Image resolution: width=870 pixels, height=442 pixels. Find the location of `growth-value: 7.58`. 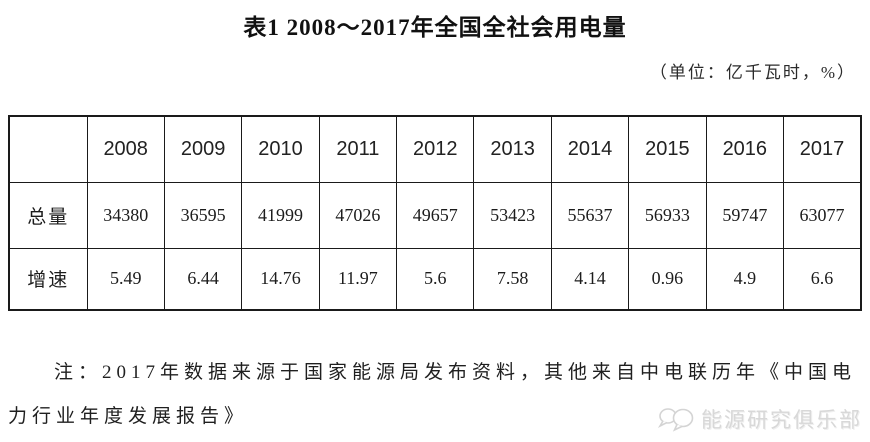

growth-value: 7.58 is located at coordinates (512, 279).